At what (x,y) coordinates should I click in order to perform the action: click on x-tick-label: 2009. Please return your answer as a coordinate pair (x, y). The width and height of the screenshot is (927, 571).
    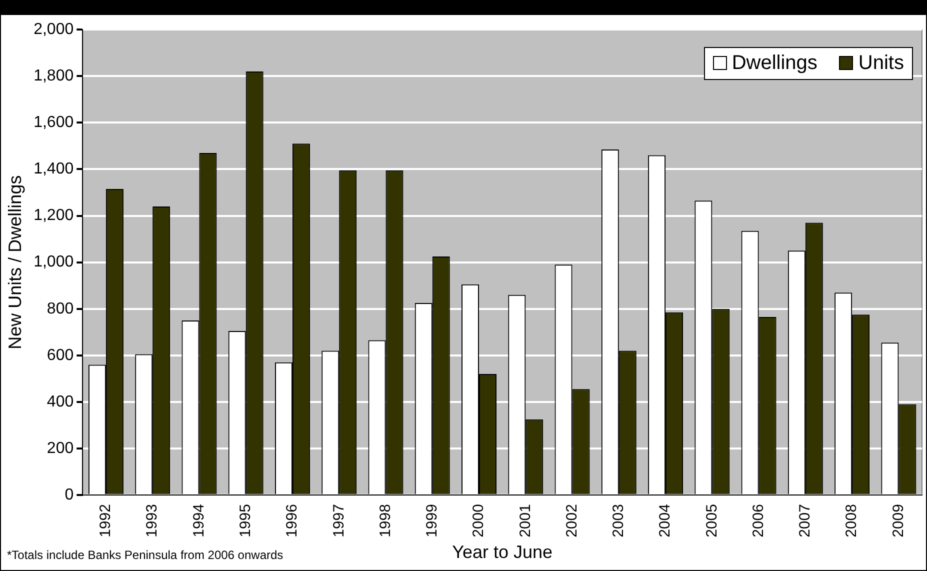
    Looking at the image, I should click on (898, 521).